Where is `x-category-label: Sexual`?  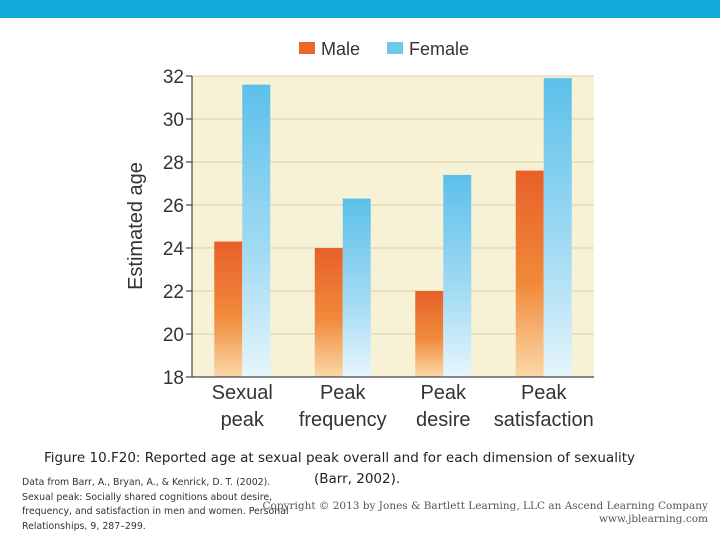 x-category-label: Sexual is located at coordinates (242, 393).